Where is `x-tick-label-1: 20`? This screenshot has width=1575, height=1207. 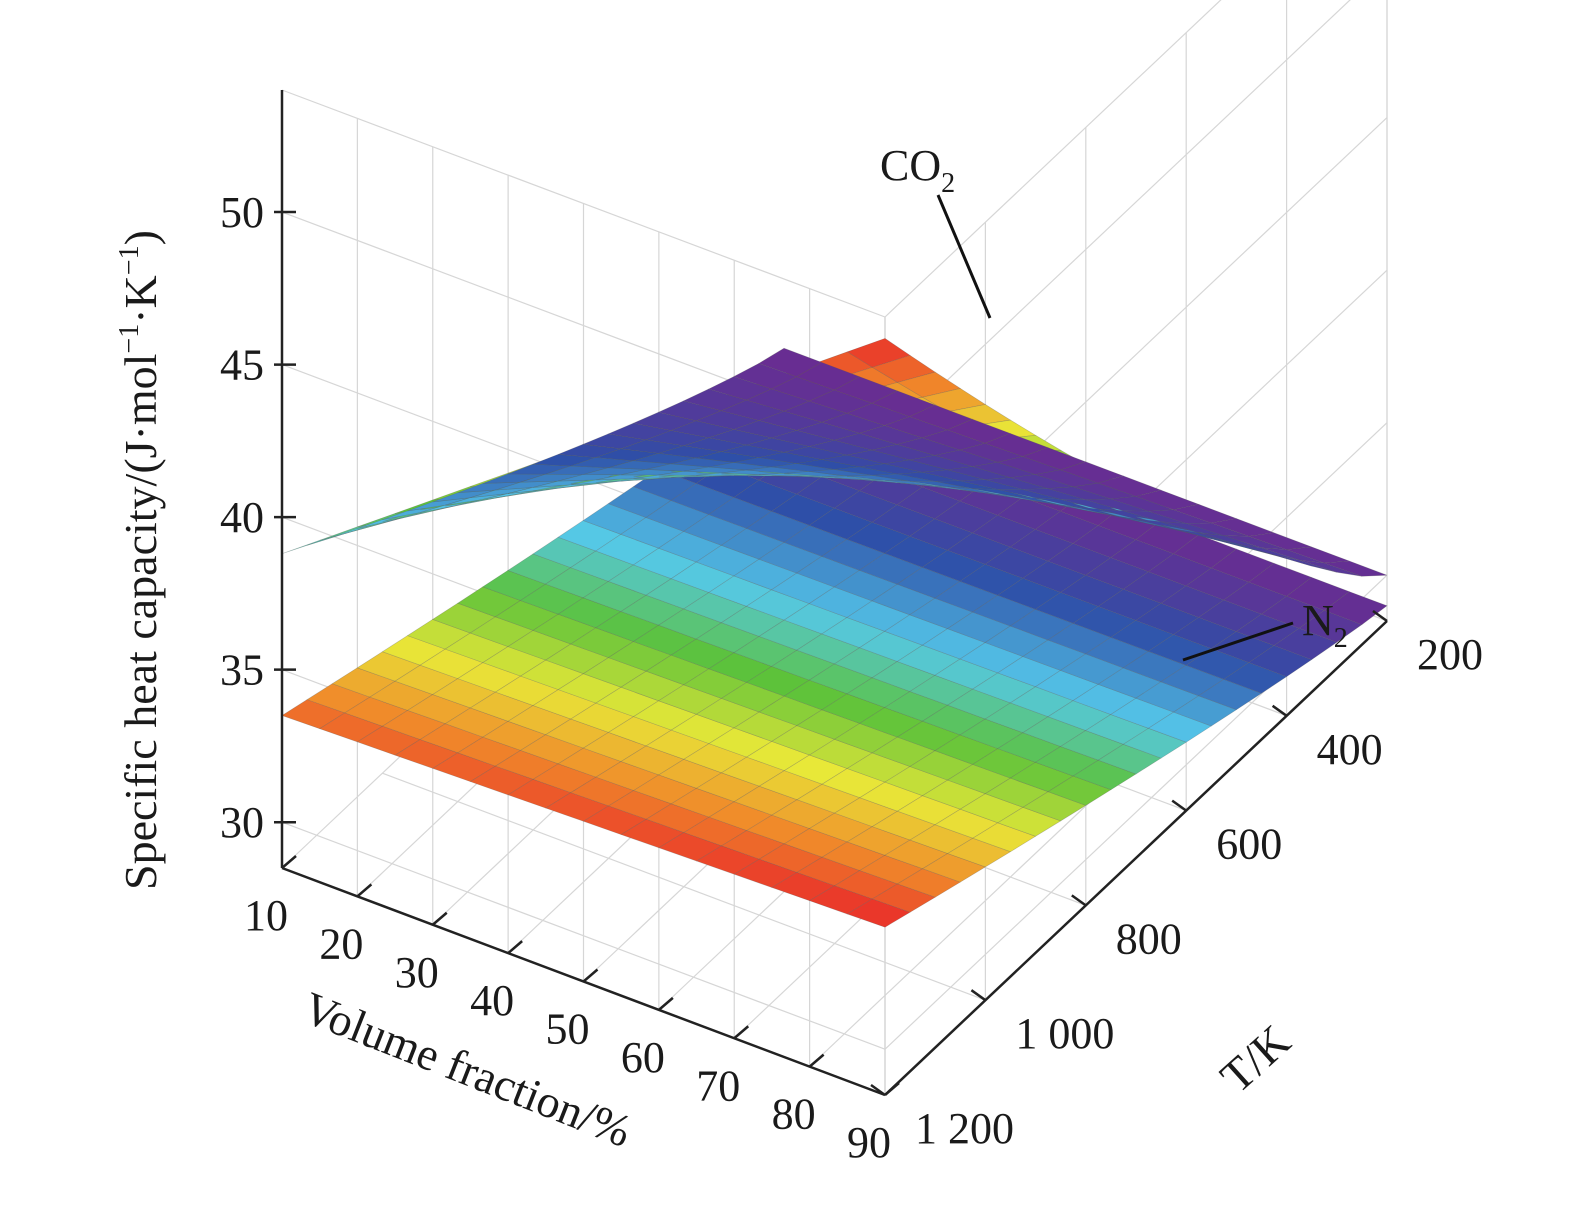 x-tick-label-1: 20 is located at coordinates (341, 943).